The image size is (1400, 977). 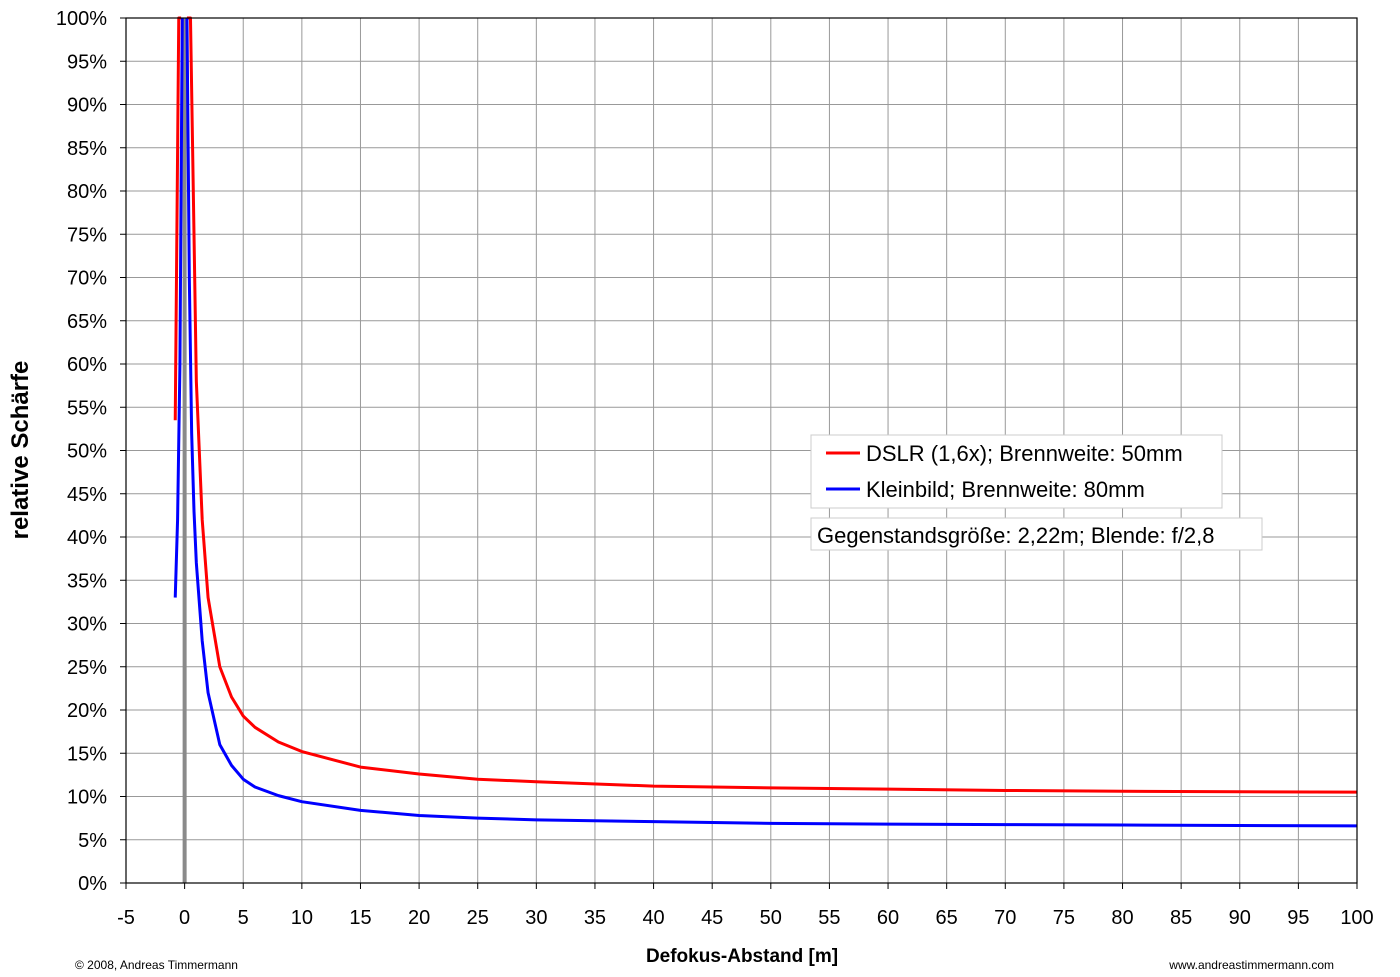 I want to click on y-tick-label: 95%, so click(x=87, y=62).